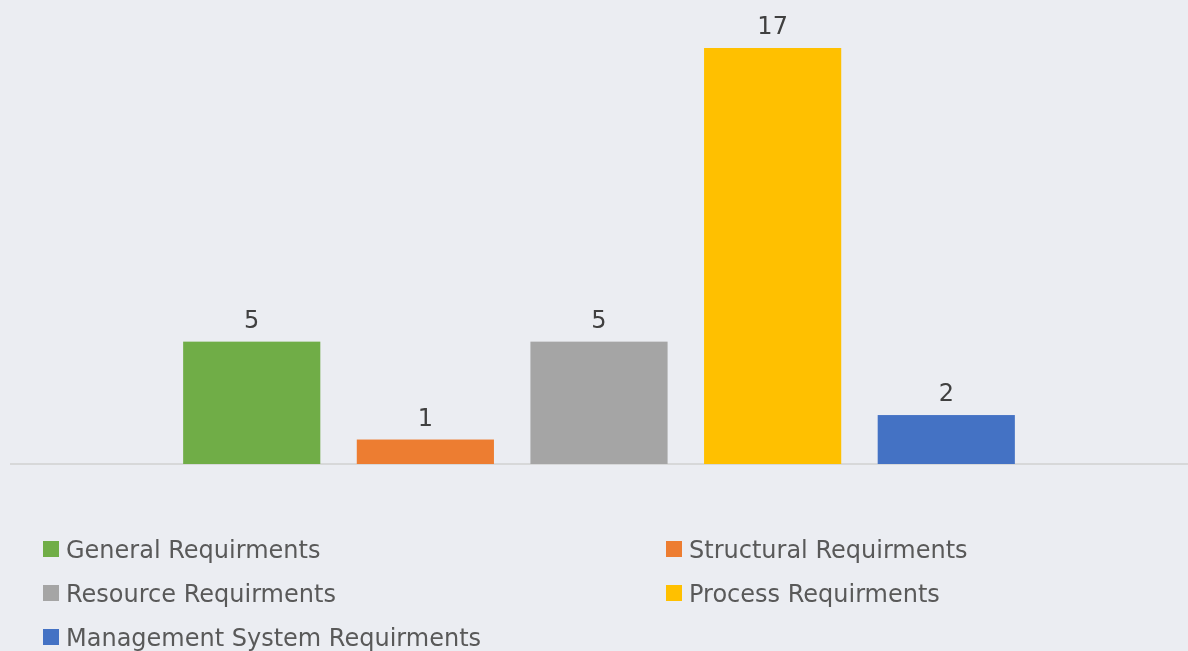  What do you see at coordinates (828, 550) in the screenshot?
I see `legend-label: Structural Requirments` at bounding box center [828, 550].